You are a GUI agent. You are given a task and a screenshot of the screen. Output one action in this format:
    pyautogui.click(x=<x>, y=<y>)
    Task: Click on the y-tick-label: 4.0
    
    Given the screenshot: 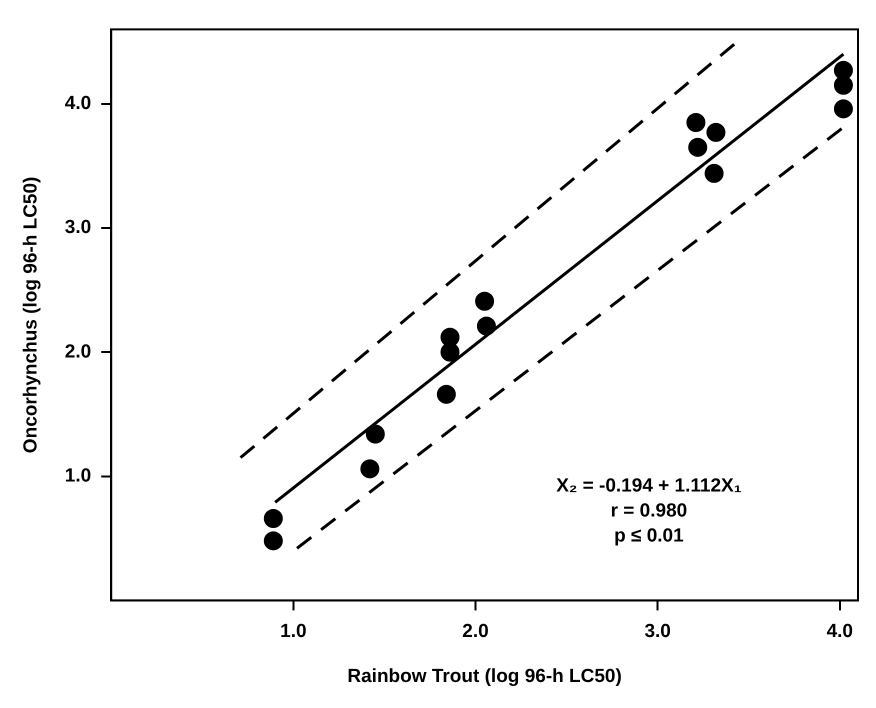 What is the action you would take?
    pyautogui.click(x=78, y=103)
    